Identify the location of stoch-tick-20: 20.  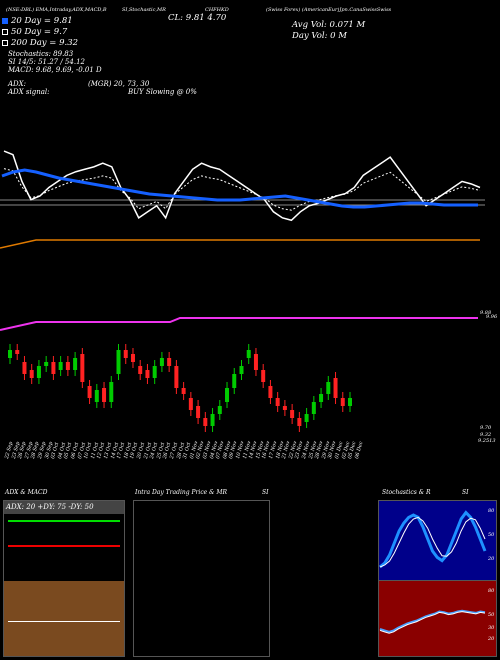
(491, 559).